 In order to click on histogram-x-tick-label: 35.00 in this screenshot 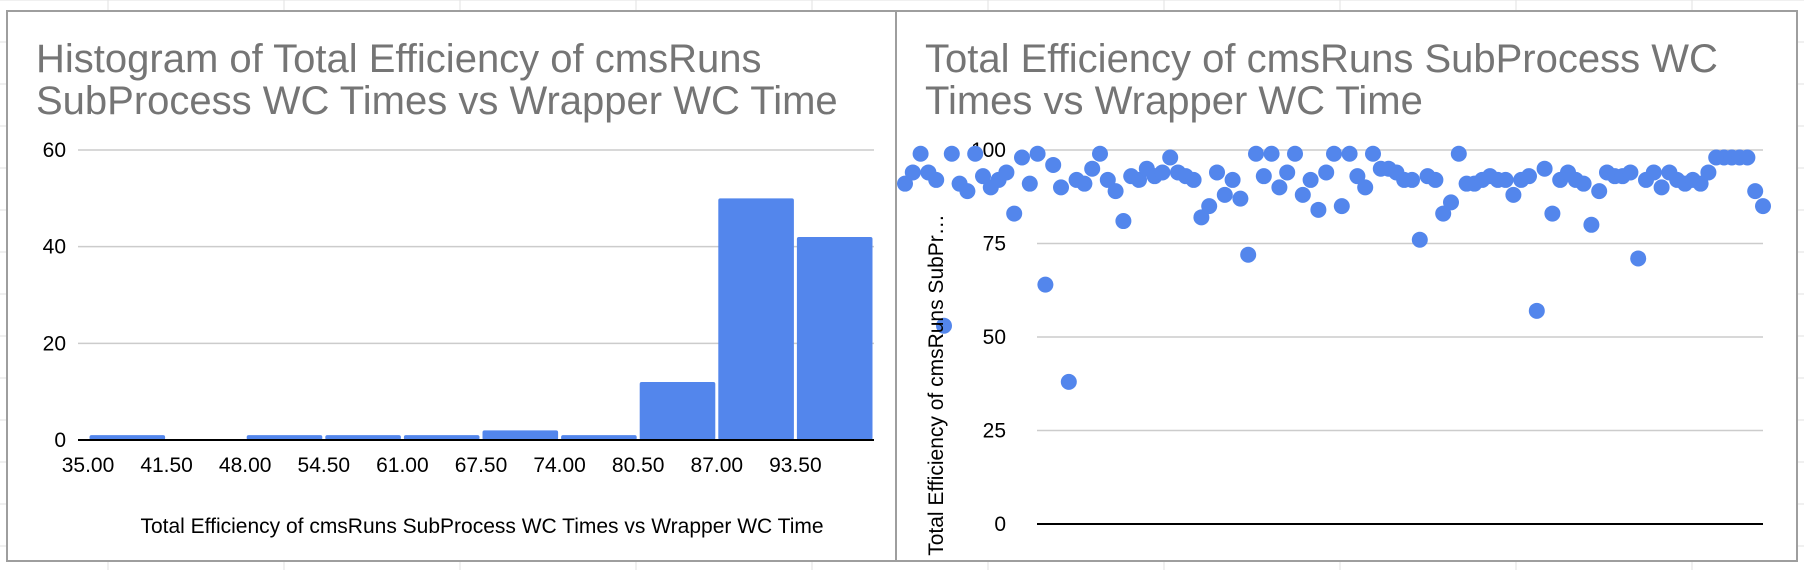, I will do `click(88, 465)`.